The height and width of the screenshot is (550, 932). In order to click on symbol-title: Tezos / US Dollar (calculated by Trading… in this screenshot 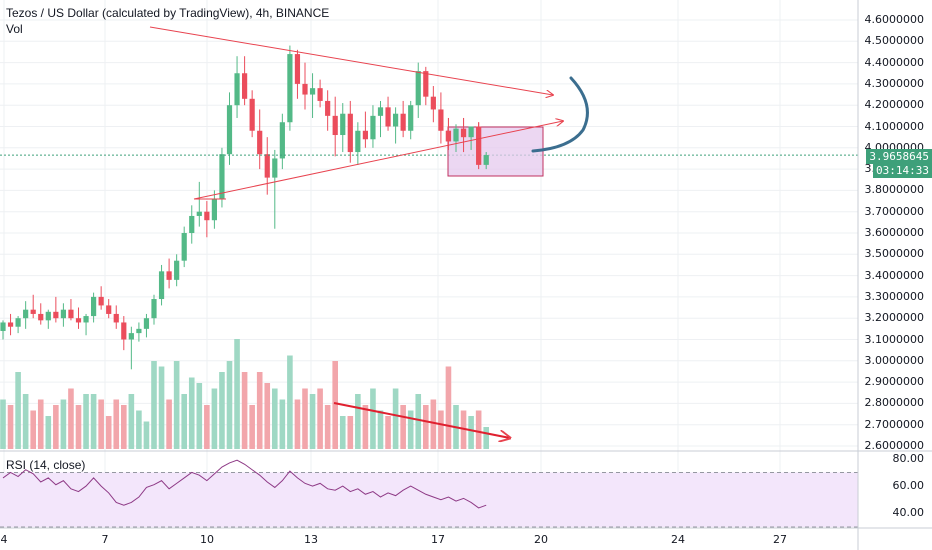, I will do `click(168, 13)`.